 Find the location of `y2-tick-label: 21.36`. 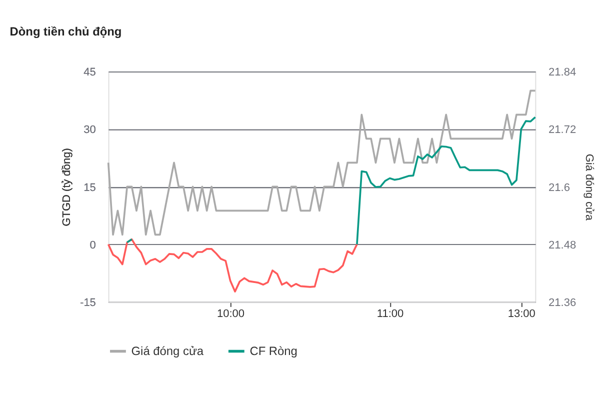

y2-tick-label: 21.36 is located at coordinates (562, 303).